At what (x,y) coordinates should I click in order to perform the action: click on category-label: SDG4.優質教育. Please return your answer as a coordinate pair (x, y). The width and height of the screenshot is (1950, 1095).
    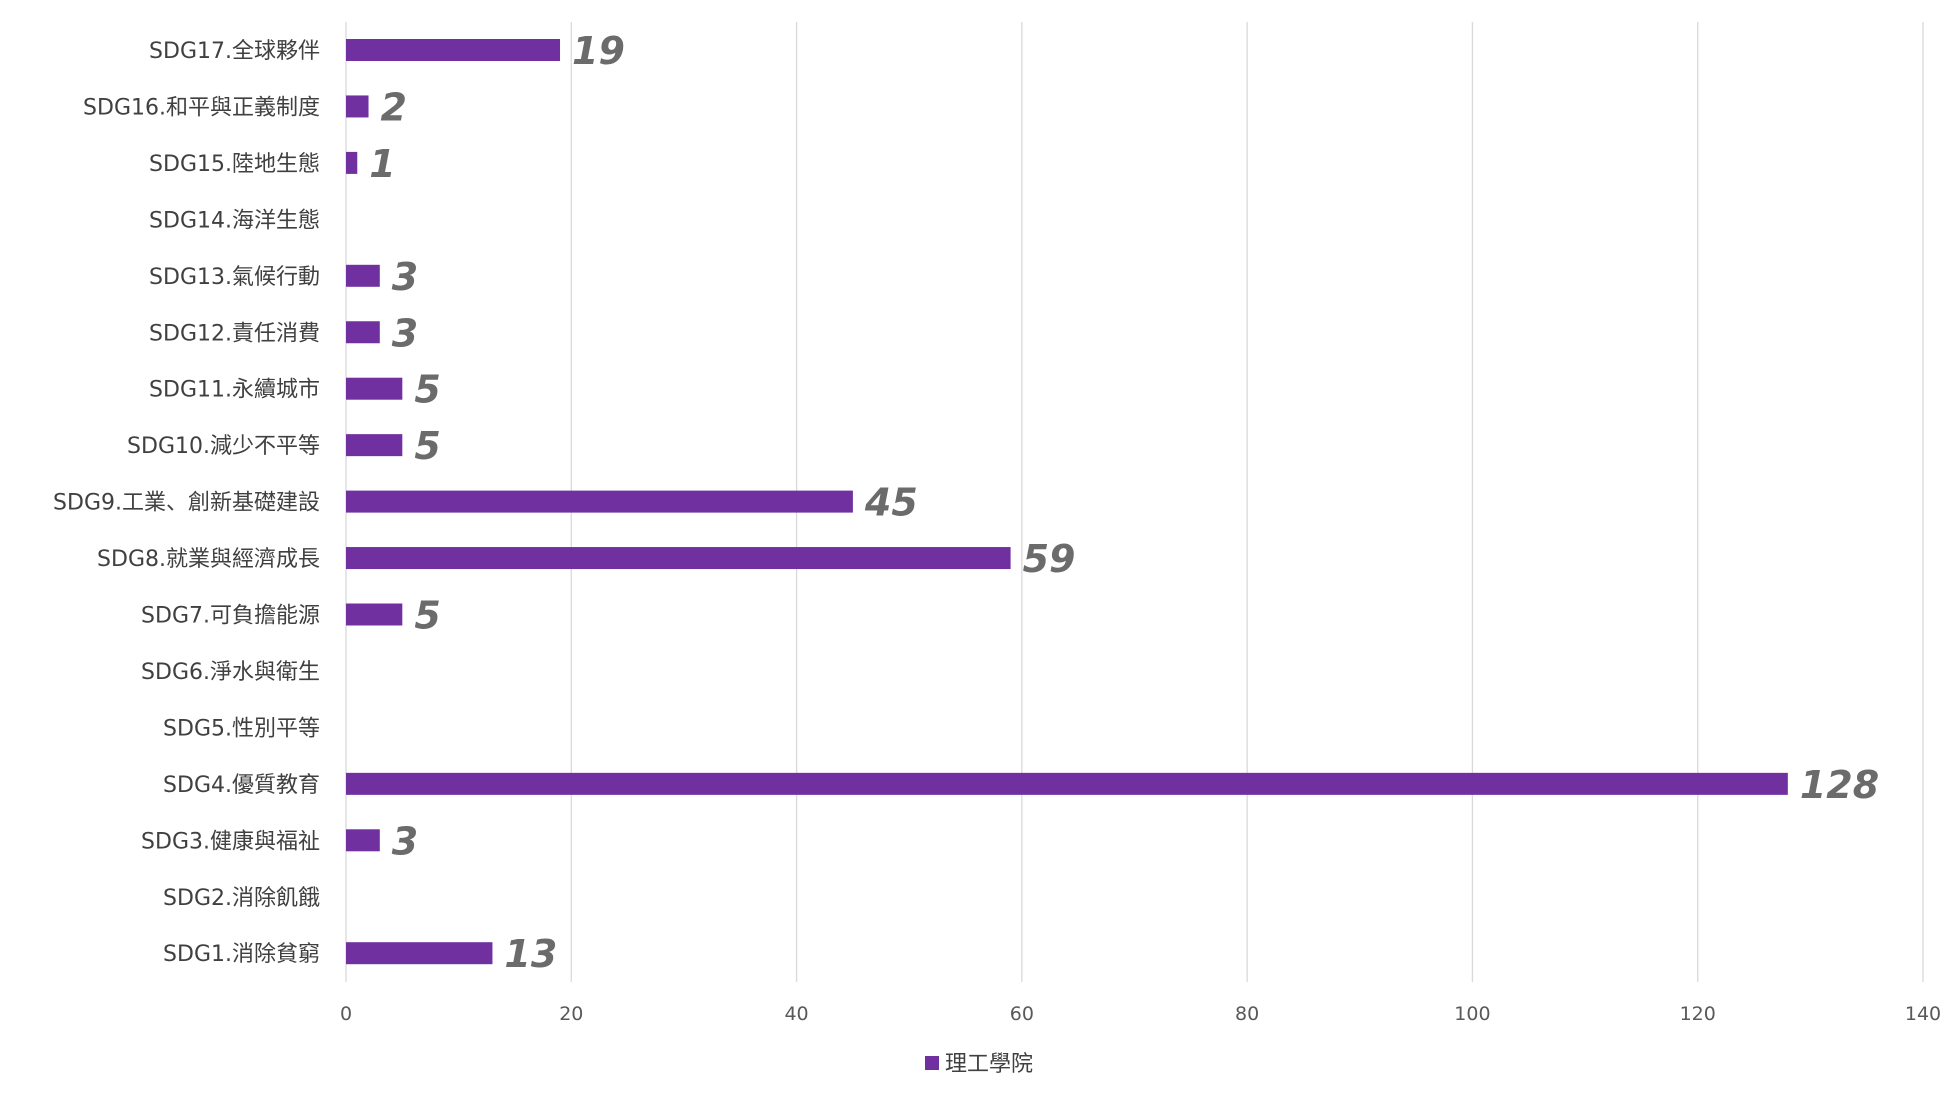
    Looking at the image, I should click on (241, 785).